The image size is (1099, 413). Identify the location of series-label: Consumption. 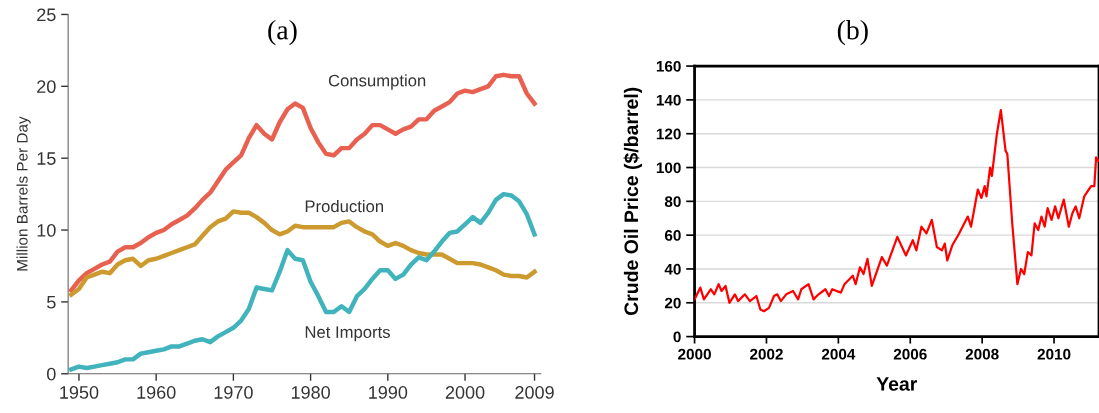
(377, 82).